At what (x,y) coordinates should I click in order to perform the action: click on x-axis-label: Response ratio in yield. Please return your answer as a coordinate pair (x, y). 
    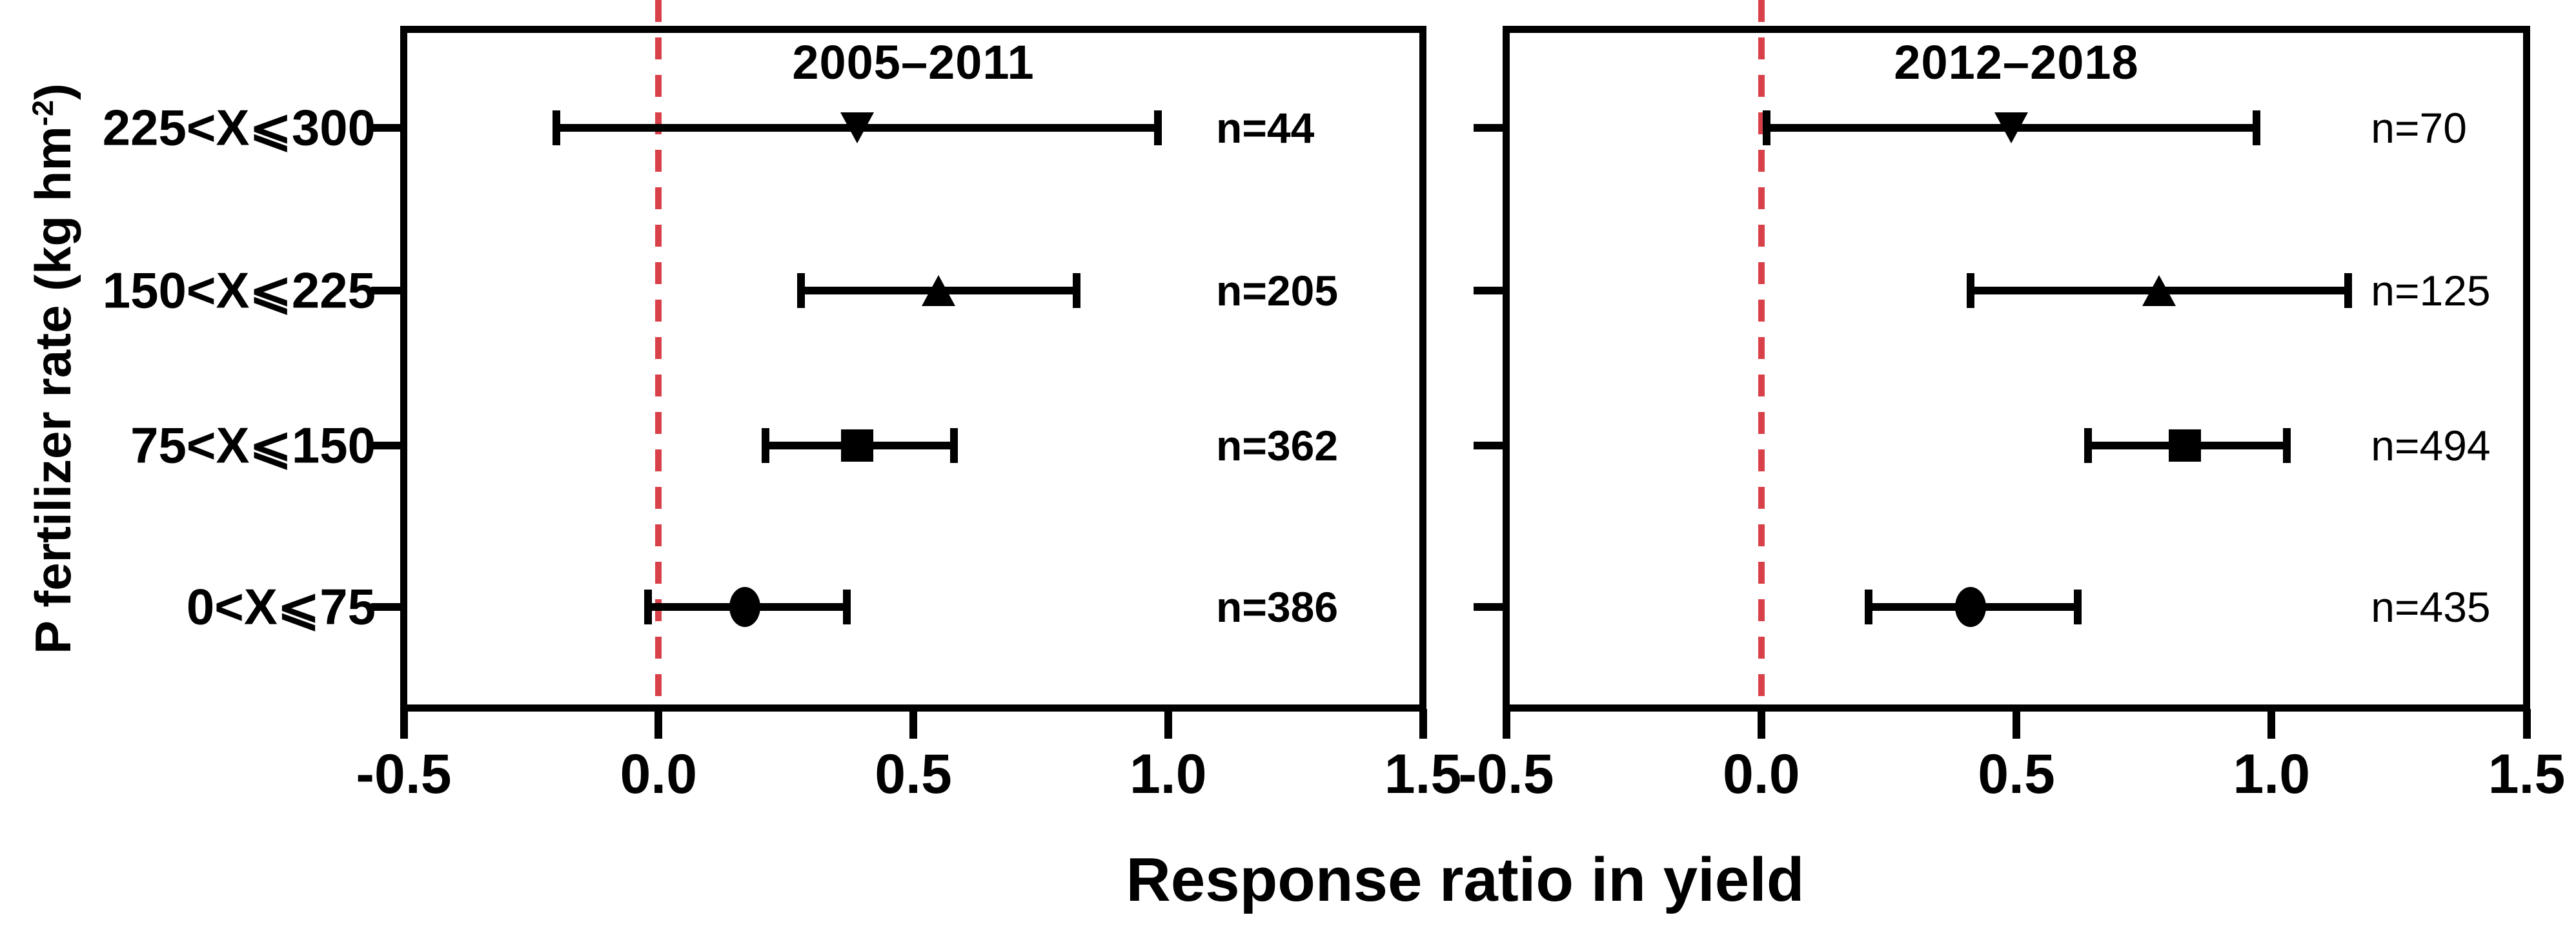
    Looking at the image, I should click on (1465, 879).